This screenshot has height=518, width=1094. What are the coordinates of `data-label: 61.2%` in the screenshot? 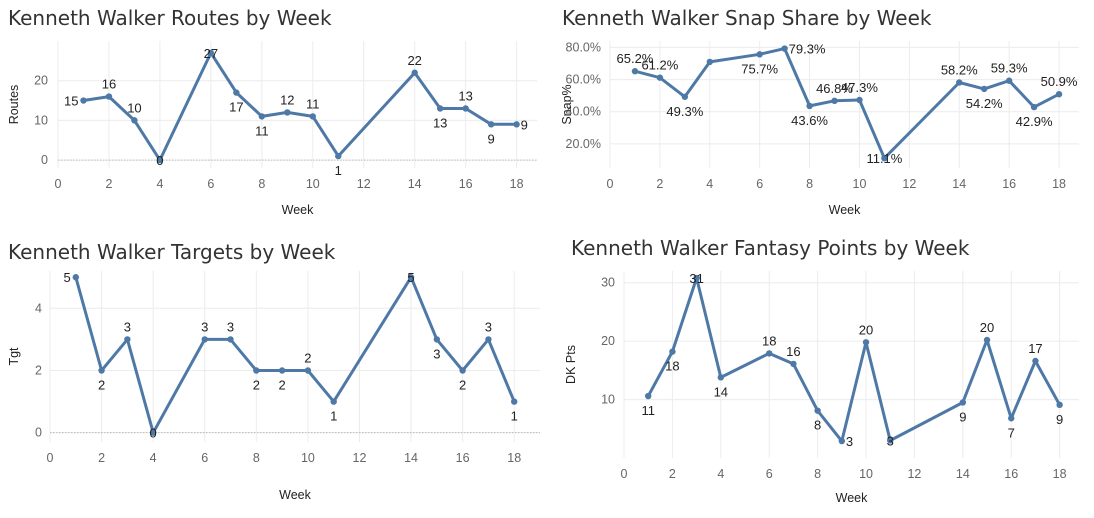 It's located at (659, 65).